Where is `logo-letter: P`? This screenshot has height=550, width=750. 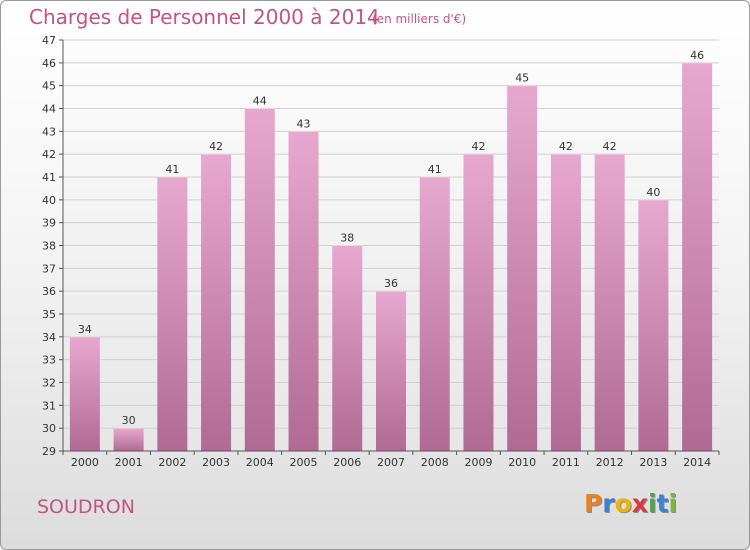 logo-letter: P is located at coordinates (593, 503).